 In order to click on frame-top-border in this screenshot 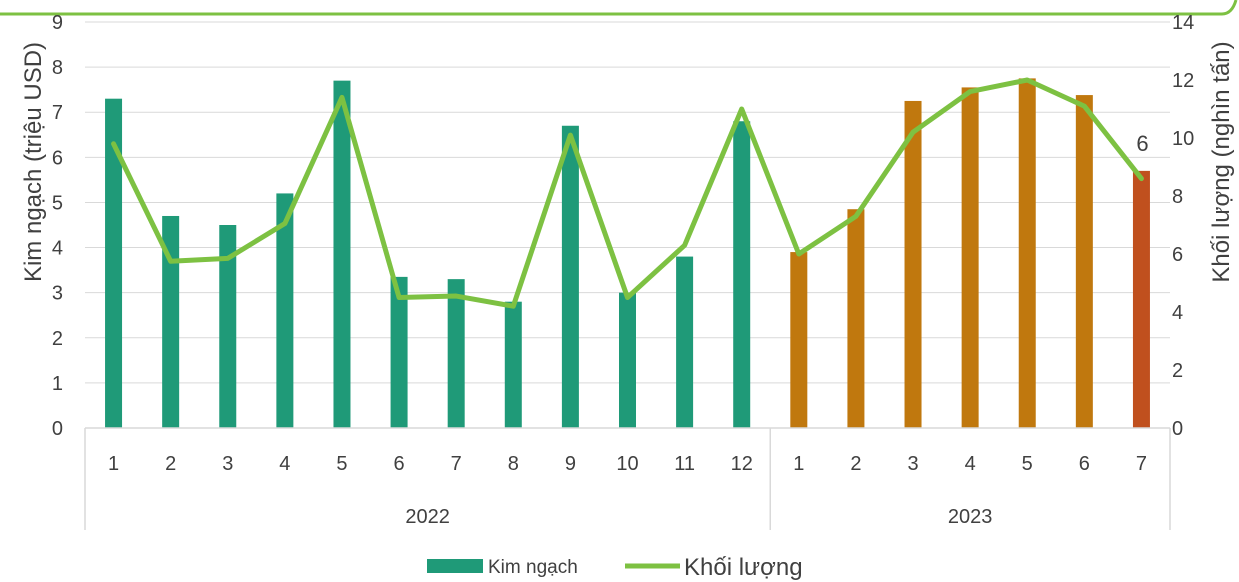, I will do `click(619, 8)`.